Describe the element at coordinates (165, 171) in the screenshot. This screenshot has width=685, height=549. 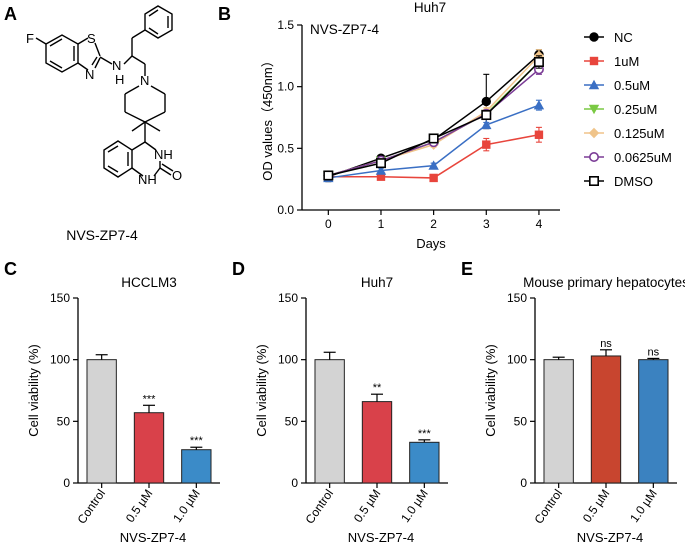
I see `carbonyl-bond` at that location.